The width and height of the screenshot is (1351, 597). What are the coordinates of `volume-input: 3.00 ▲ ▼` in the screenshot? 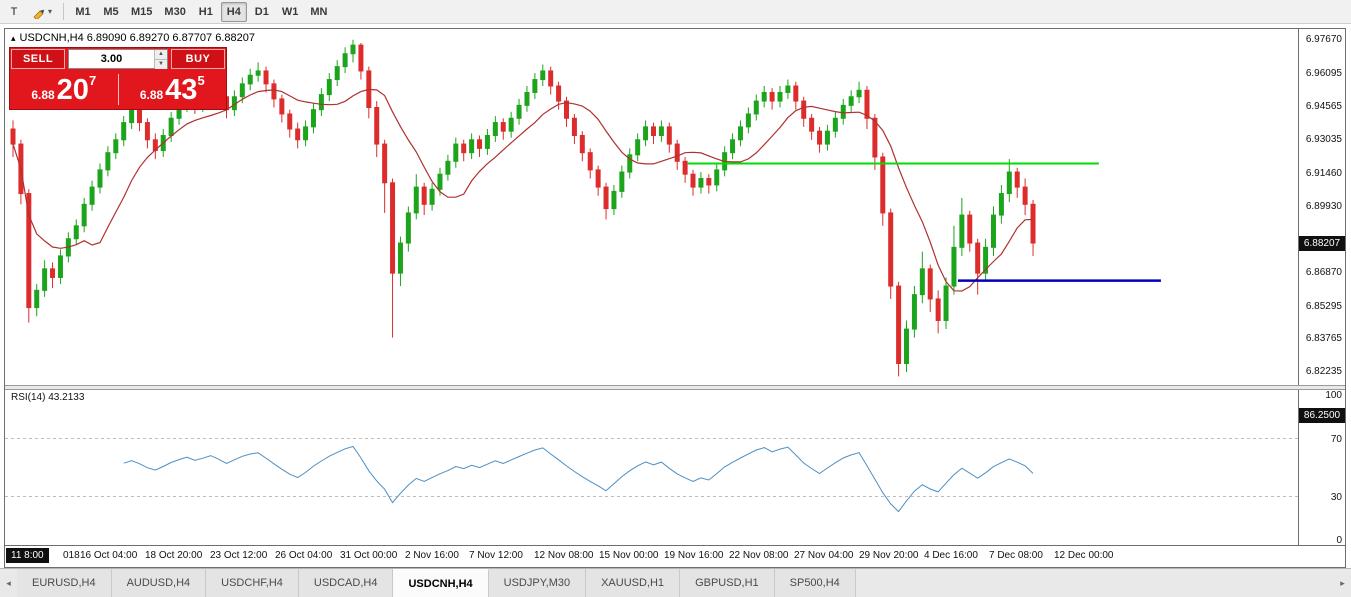 It's located at (118, 59).